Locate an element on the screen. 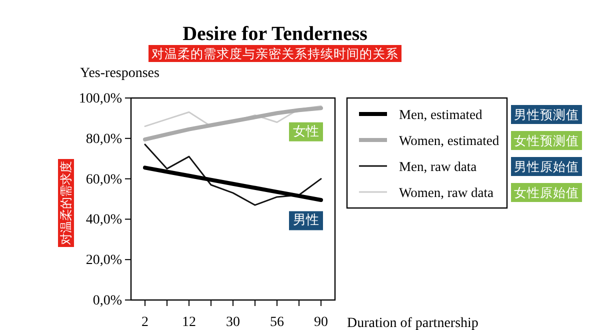 The width and height of the screenshot is (600, 330). y-tick-label: 20,0% is located at coordinates (104, 260).